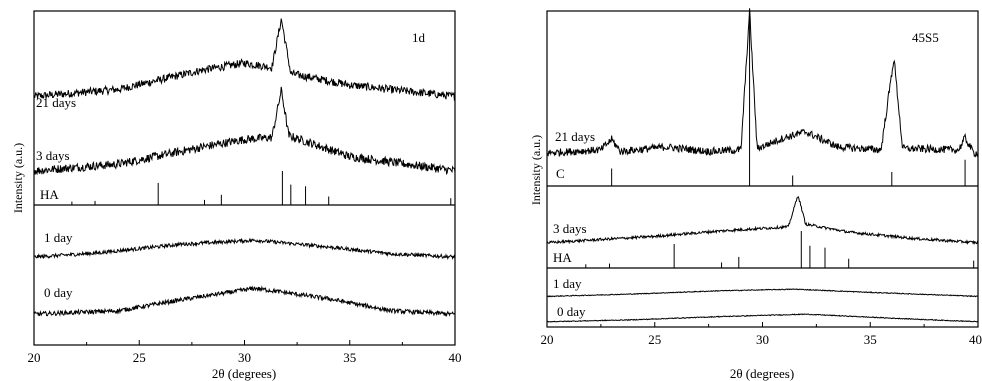 This screenshot has width=982, height=381. Describe the element at coordinates (925, 37) in the screenshot. I see `panel-label: 45S5` at that location.